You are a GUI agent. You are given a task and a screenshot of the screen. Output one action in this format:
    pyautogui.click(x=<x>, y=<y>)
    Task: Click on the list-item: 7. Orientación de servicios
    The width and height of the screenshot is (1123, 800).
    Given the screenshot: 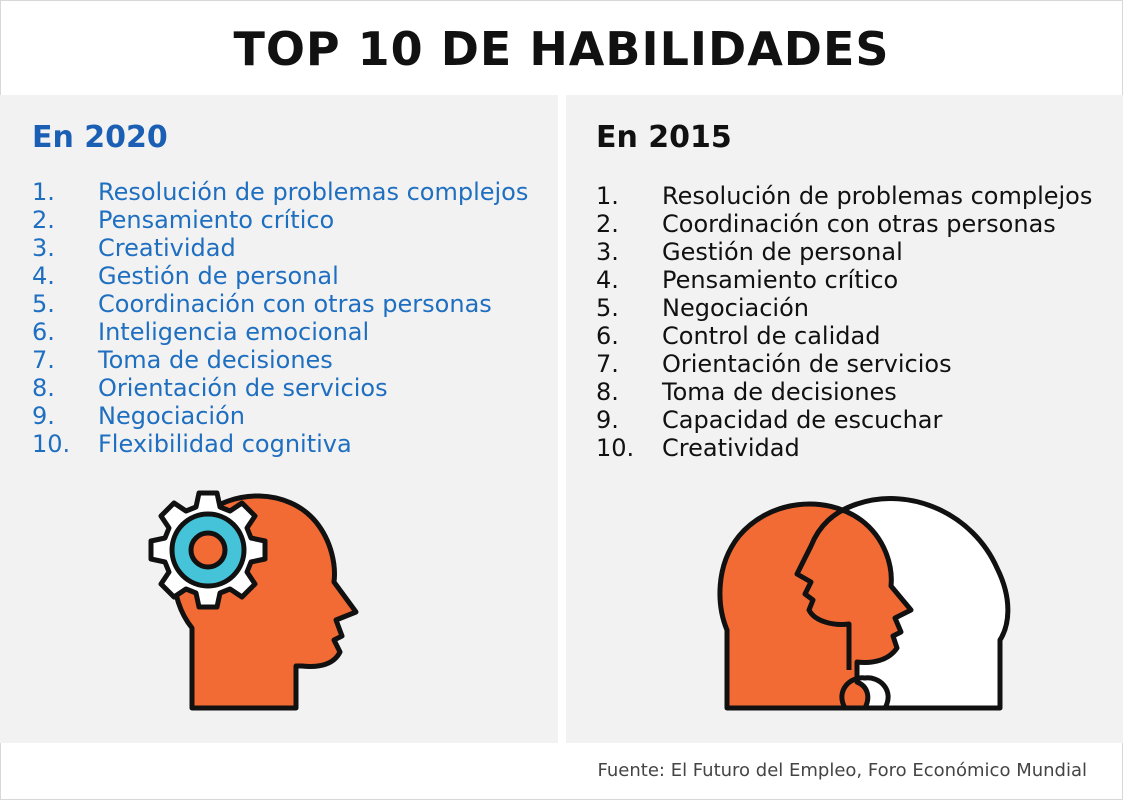 What is the action you would take?
    pyautogui.click(x=774, y=364)
    